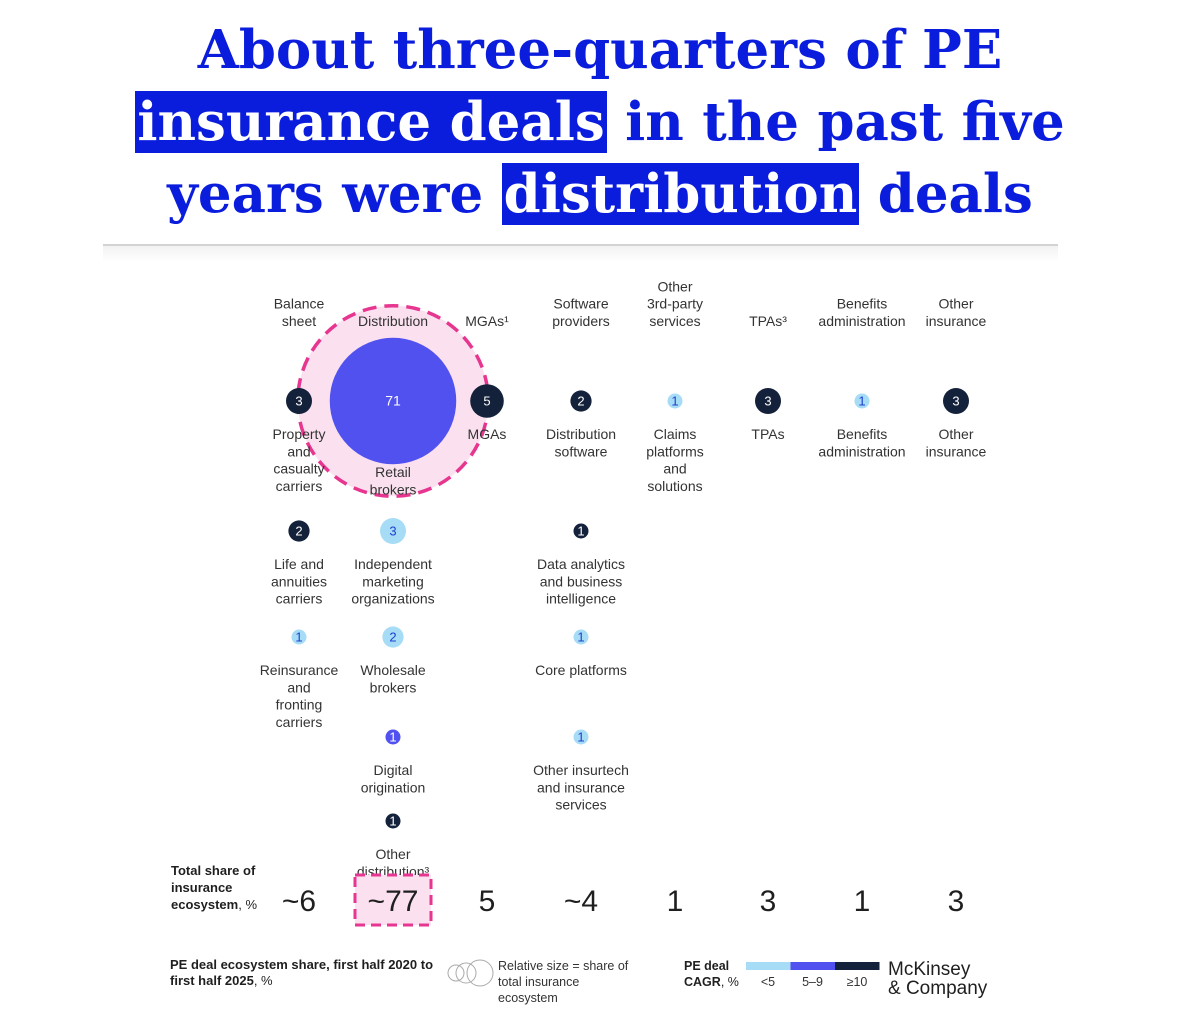 The height and width of the screenshot is (1010, 1200). I want to click on mckinsey-logo: McKinsey, so click(929, 969).